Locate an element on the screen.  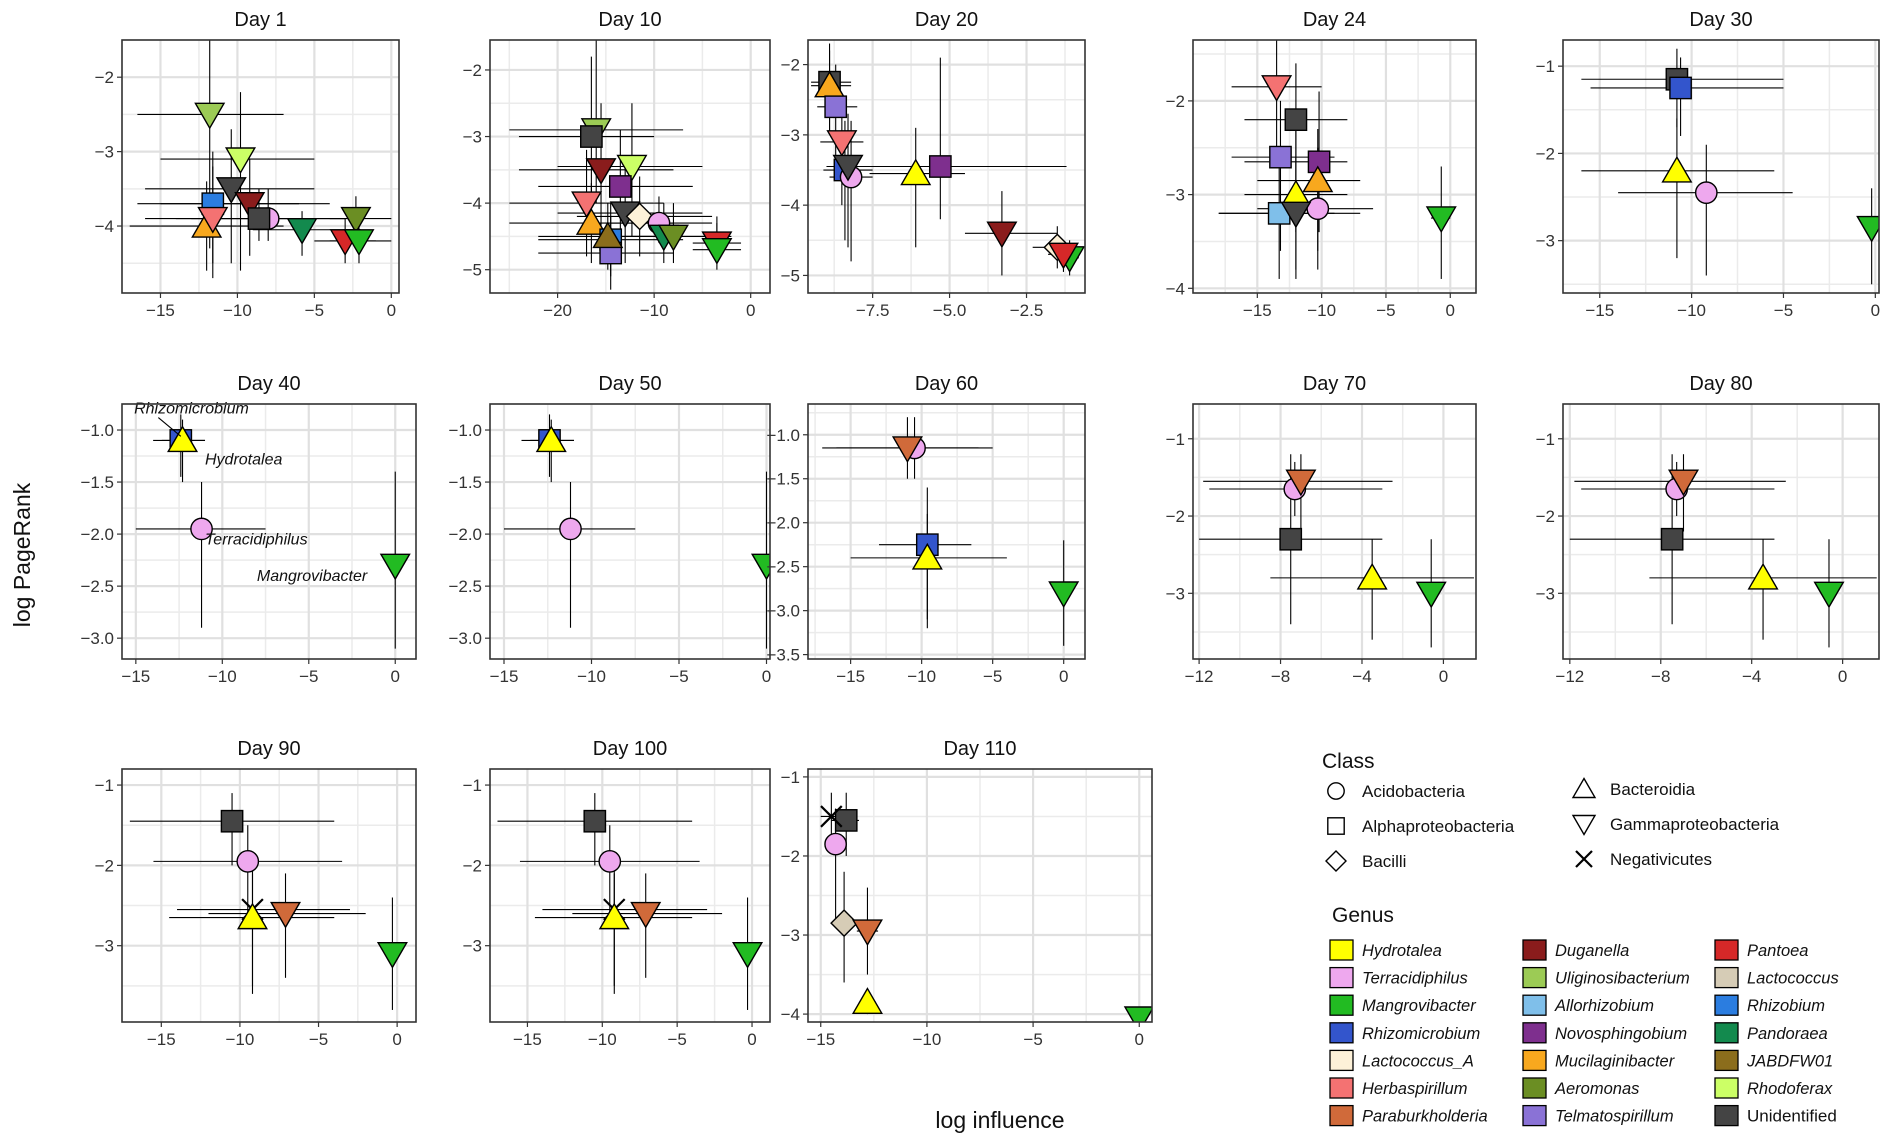
legend-genus-label: Uliginosibacterium is located at coordinates (1622, 979).